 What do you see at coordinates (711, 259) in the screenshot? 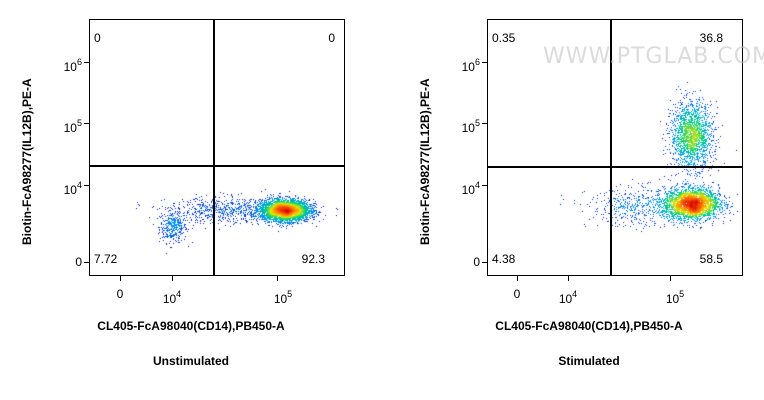
I see `quadrant-bottom-right-value: 58.5` at bounding box center [711, 259].